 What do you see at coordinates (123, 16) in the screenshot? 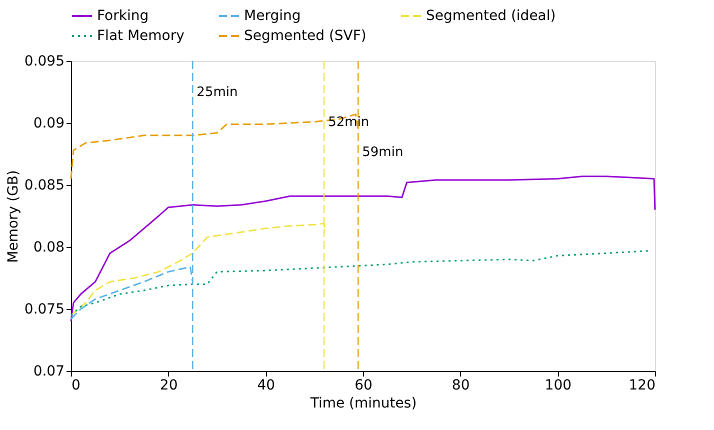
I see `legend-label: Forking` at bounding box center [123, 16].